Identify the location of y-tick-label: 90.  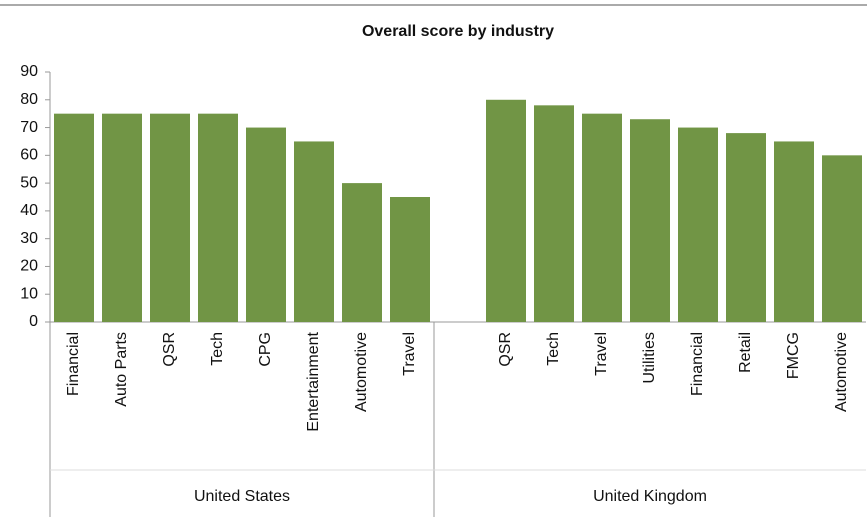
(29, 71).